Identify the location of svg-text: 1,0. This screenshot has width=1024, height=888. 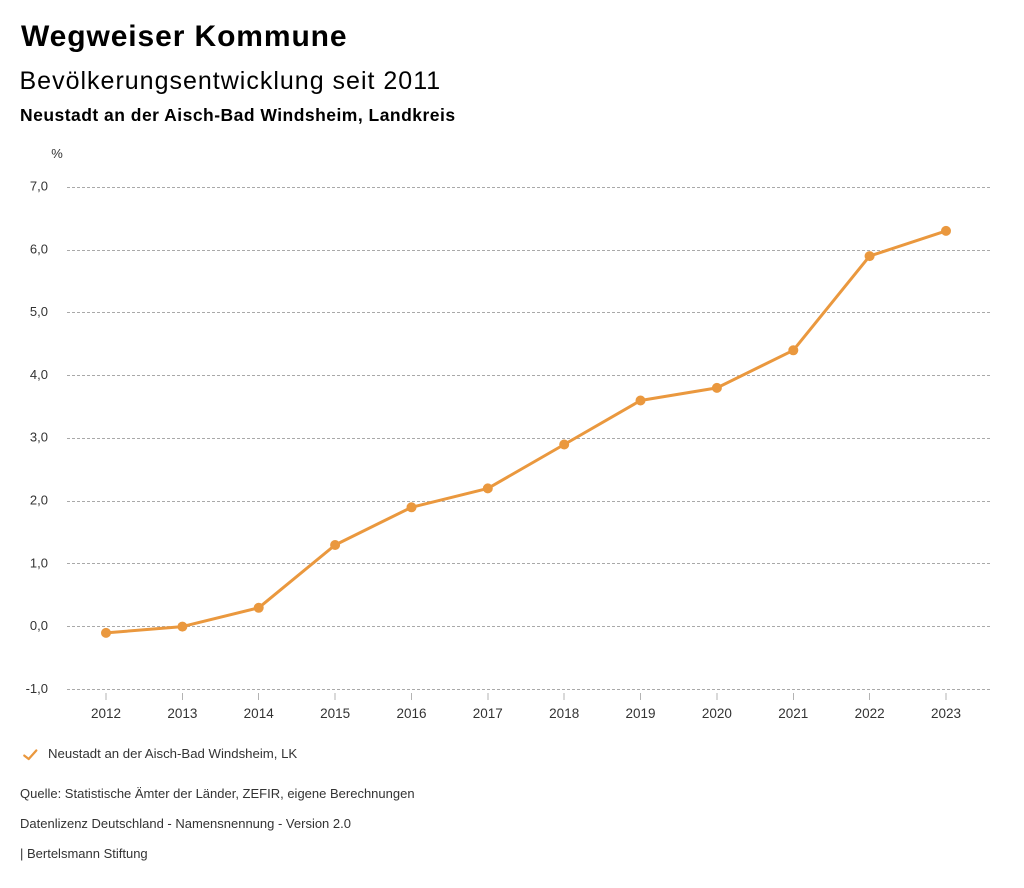
(39, 562).